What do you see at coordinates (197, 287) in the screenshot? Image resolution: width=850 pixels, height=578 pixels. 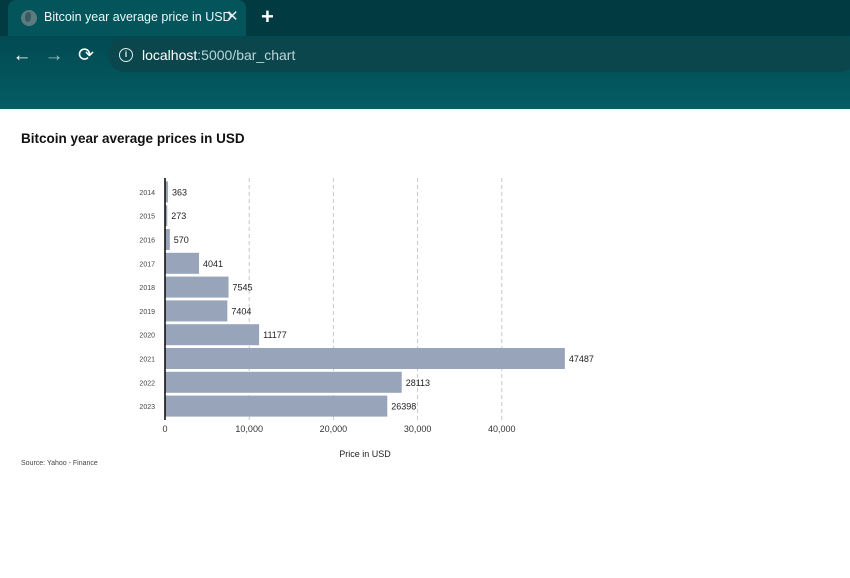 I see `bar-2018` at bounding box center [197, 287].